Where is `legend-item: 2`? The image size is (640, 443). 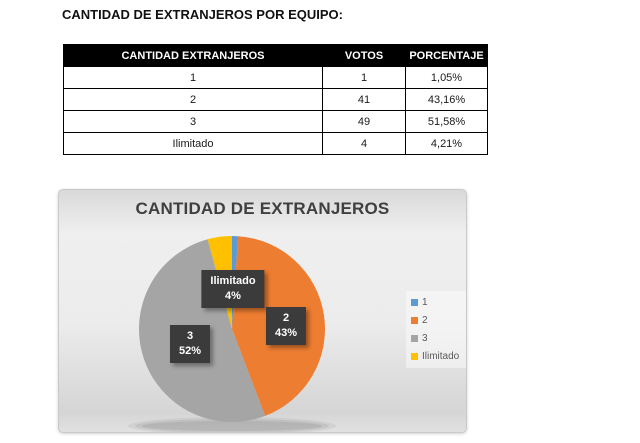
legend-item: 2 is located at coordinates (437, 320).